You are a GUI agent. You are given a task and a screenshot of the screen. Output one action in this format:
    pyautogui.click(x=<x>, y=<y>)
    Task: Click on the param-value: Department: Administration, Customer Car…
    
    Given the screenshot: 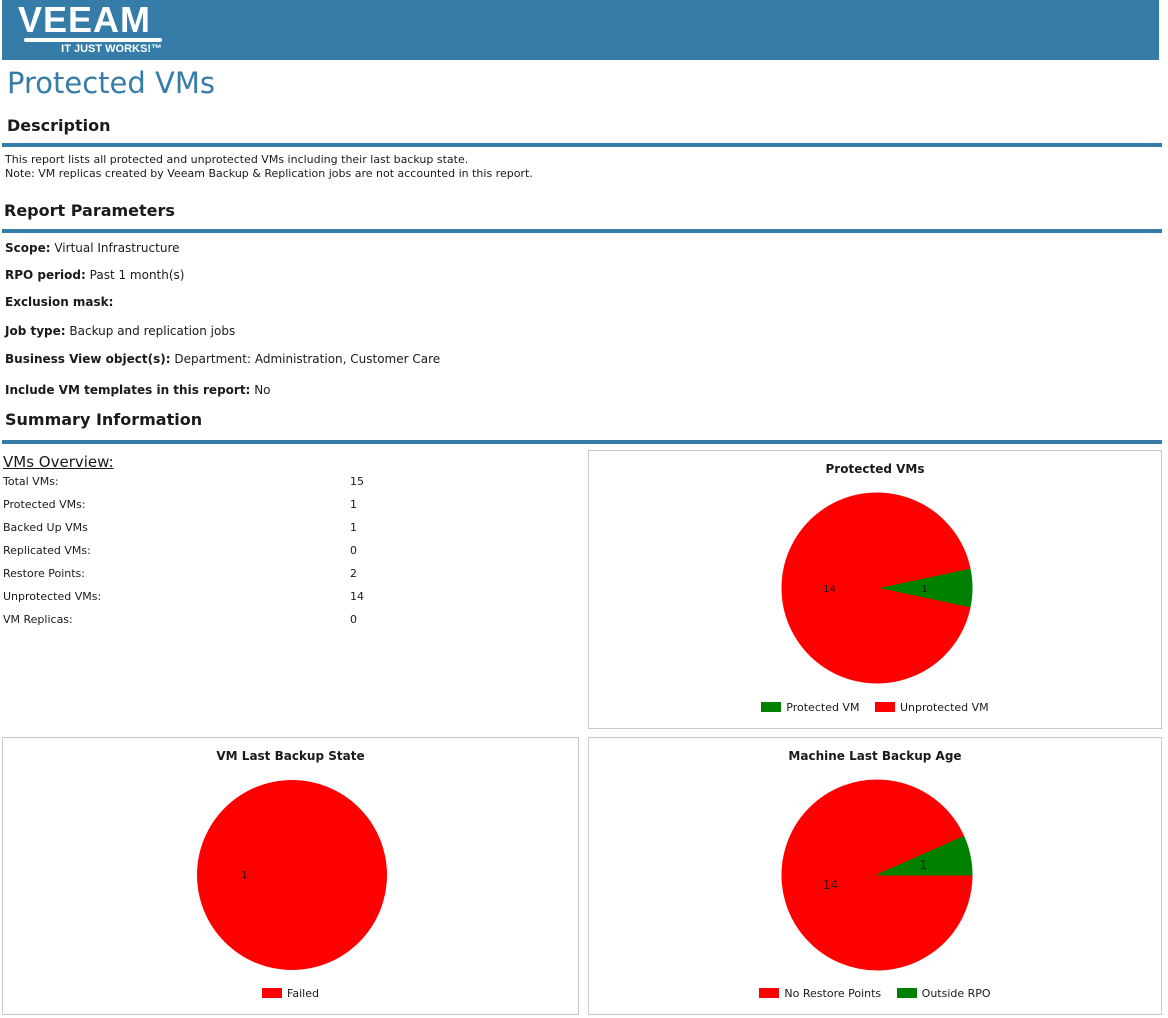 What is the action you would take?
    pyautogui.click(x=307, y=359)
    